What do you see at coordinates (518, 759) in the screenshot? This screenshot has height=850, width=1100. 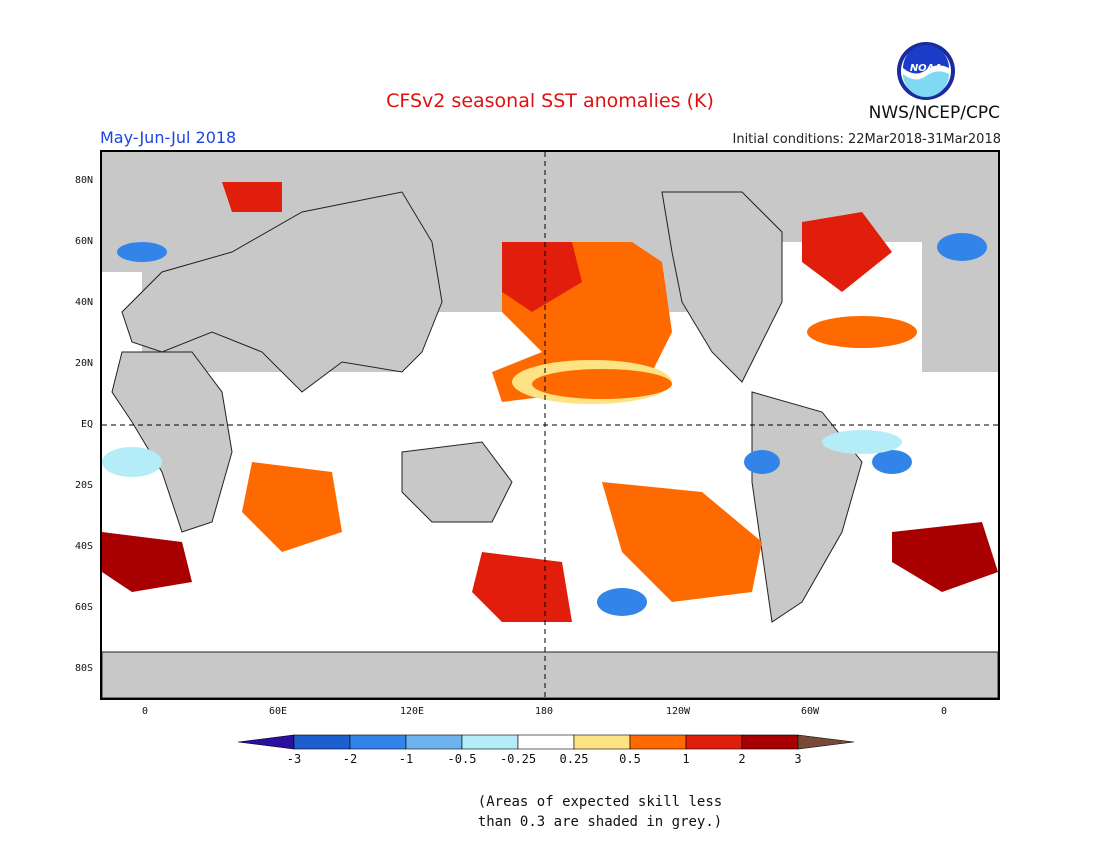 I see `legend-tick-label: -0.25` at bounding box center [518, 759].